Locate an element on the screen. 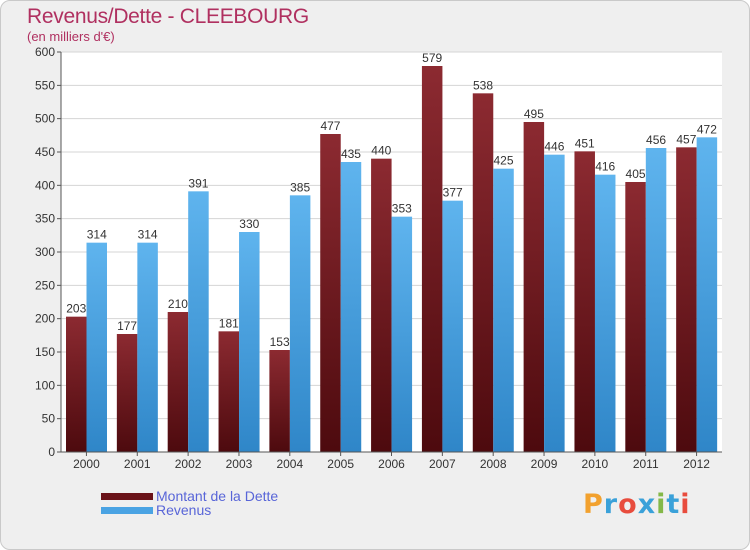 This screenshot has width=750, height=550. legend-label-revenus: Revenus is located at coordinates (184, 510).